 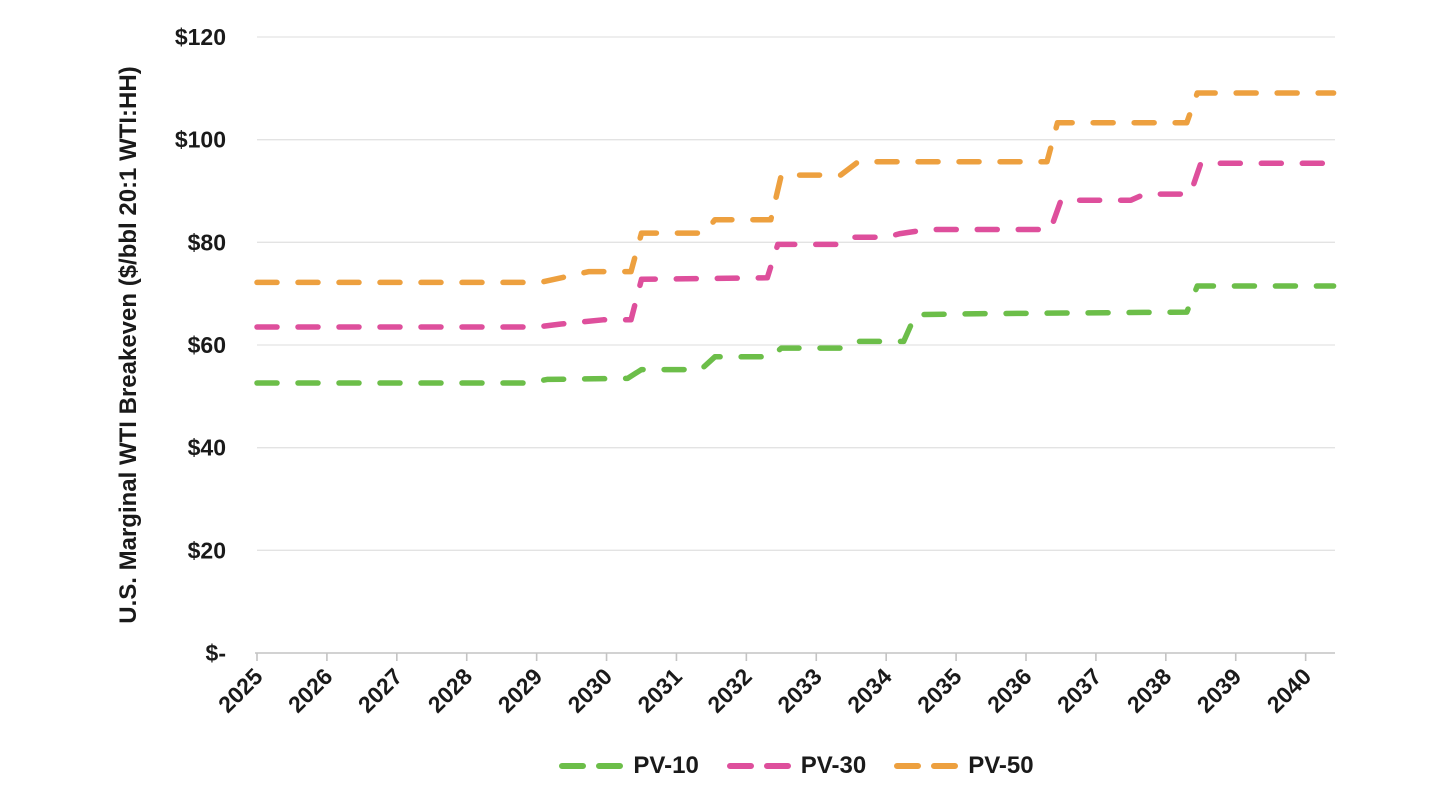 What do you see at coordinates (240, 690) in the screenshot?
I see `x-tick-label: 2025` at bounding box center [240, 690].